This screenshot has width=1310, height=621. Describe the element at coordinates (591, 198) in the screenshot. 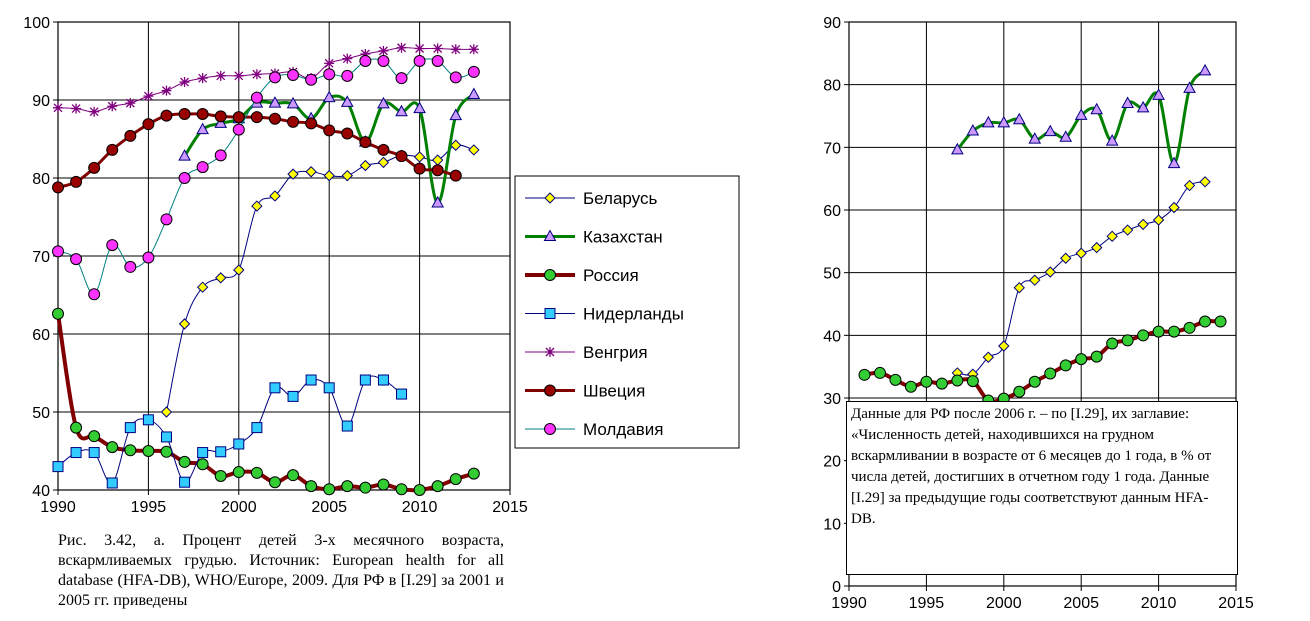

I see `legend-item: Беларусь` at that location.